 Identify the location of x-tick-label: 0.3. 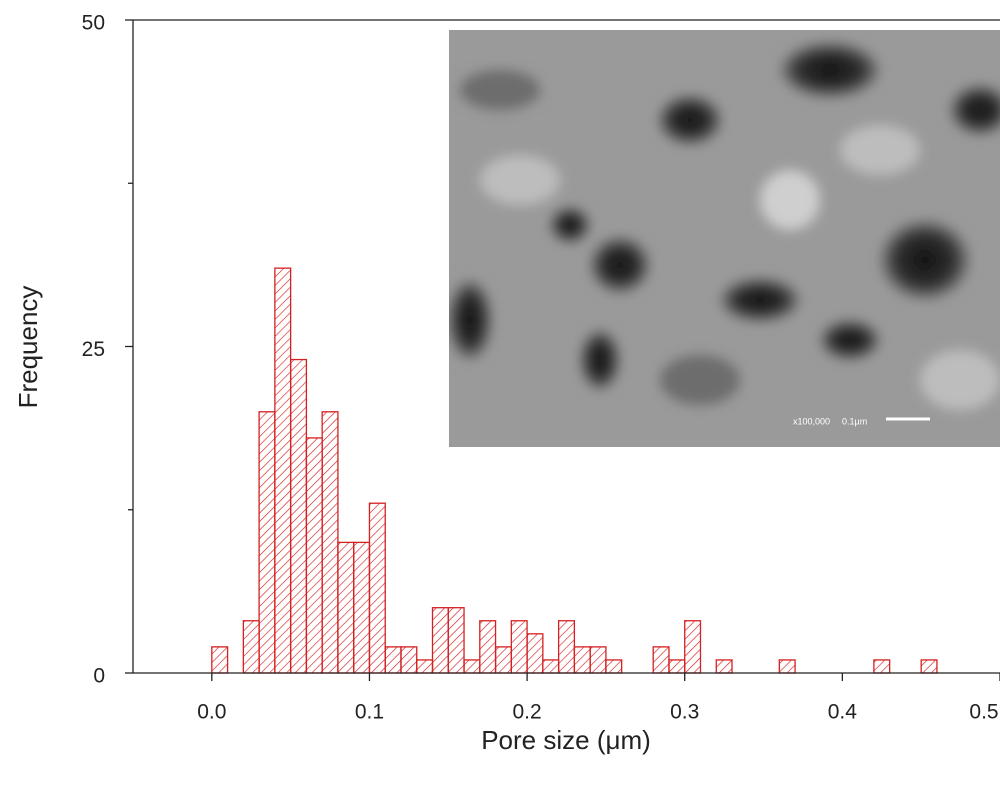
(684, 712).